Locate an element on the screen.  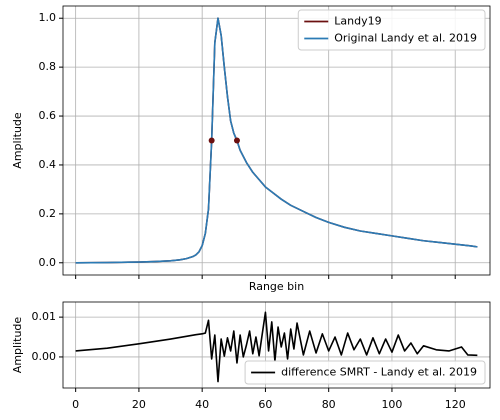
y-tick-label: 0.0 is located at coordinates (48, 262).